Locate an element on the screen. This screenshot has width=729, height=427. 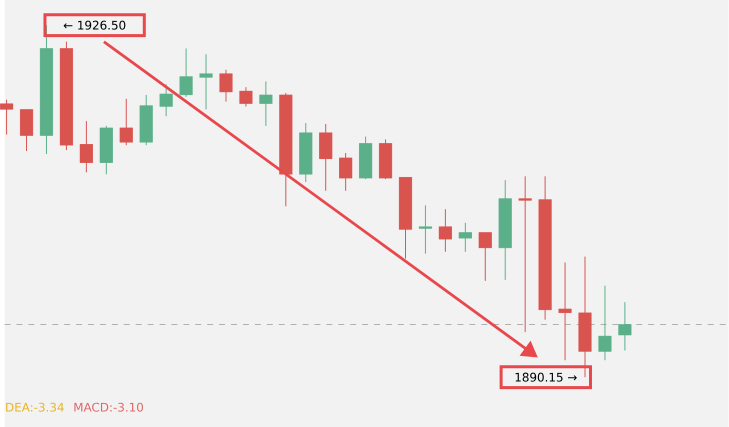
annotation: 1890.15 → is located at coordinates (546, 377).